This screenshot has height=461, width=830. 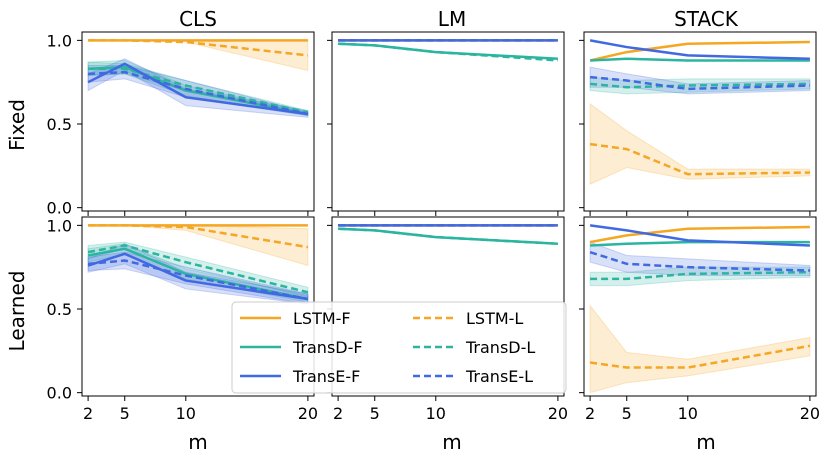 I want to click on column-titles: CLS LM STACK, so click(x=459, y=19).